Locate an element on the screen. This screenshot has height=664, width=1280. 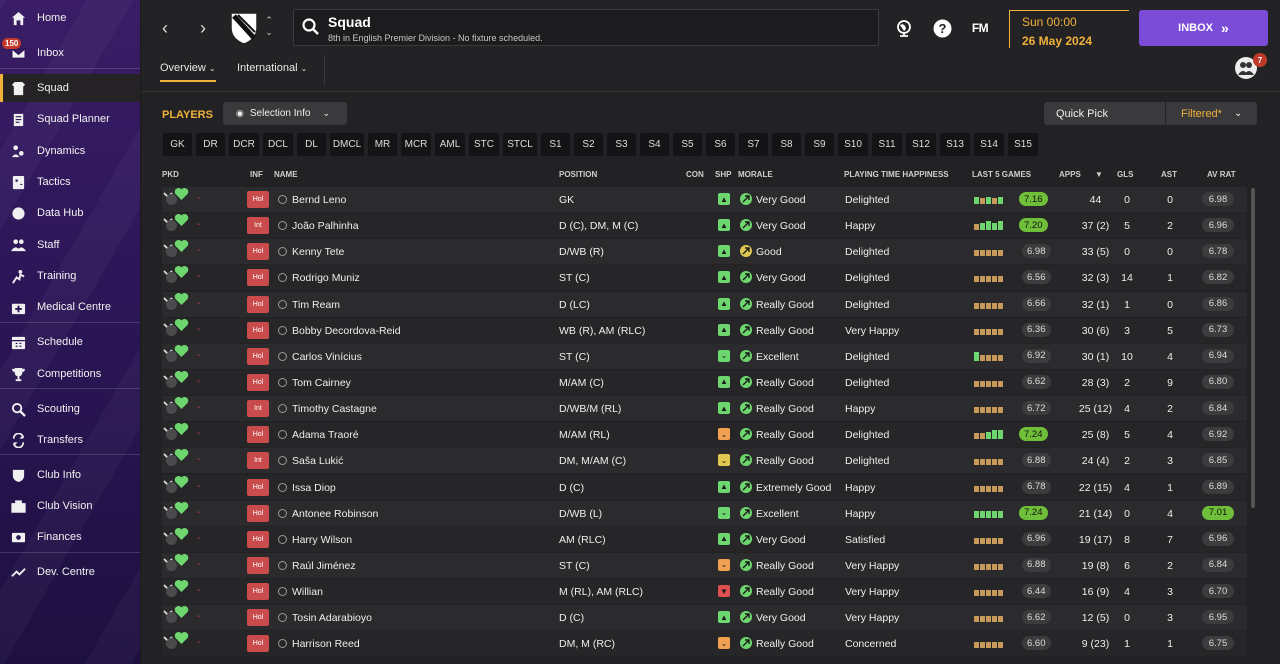
col-inf: INF is located at coordinates (256, 174).